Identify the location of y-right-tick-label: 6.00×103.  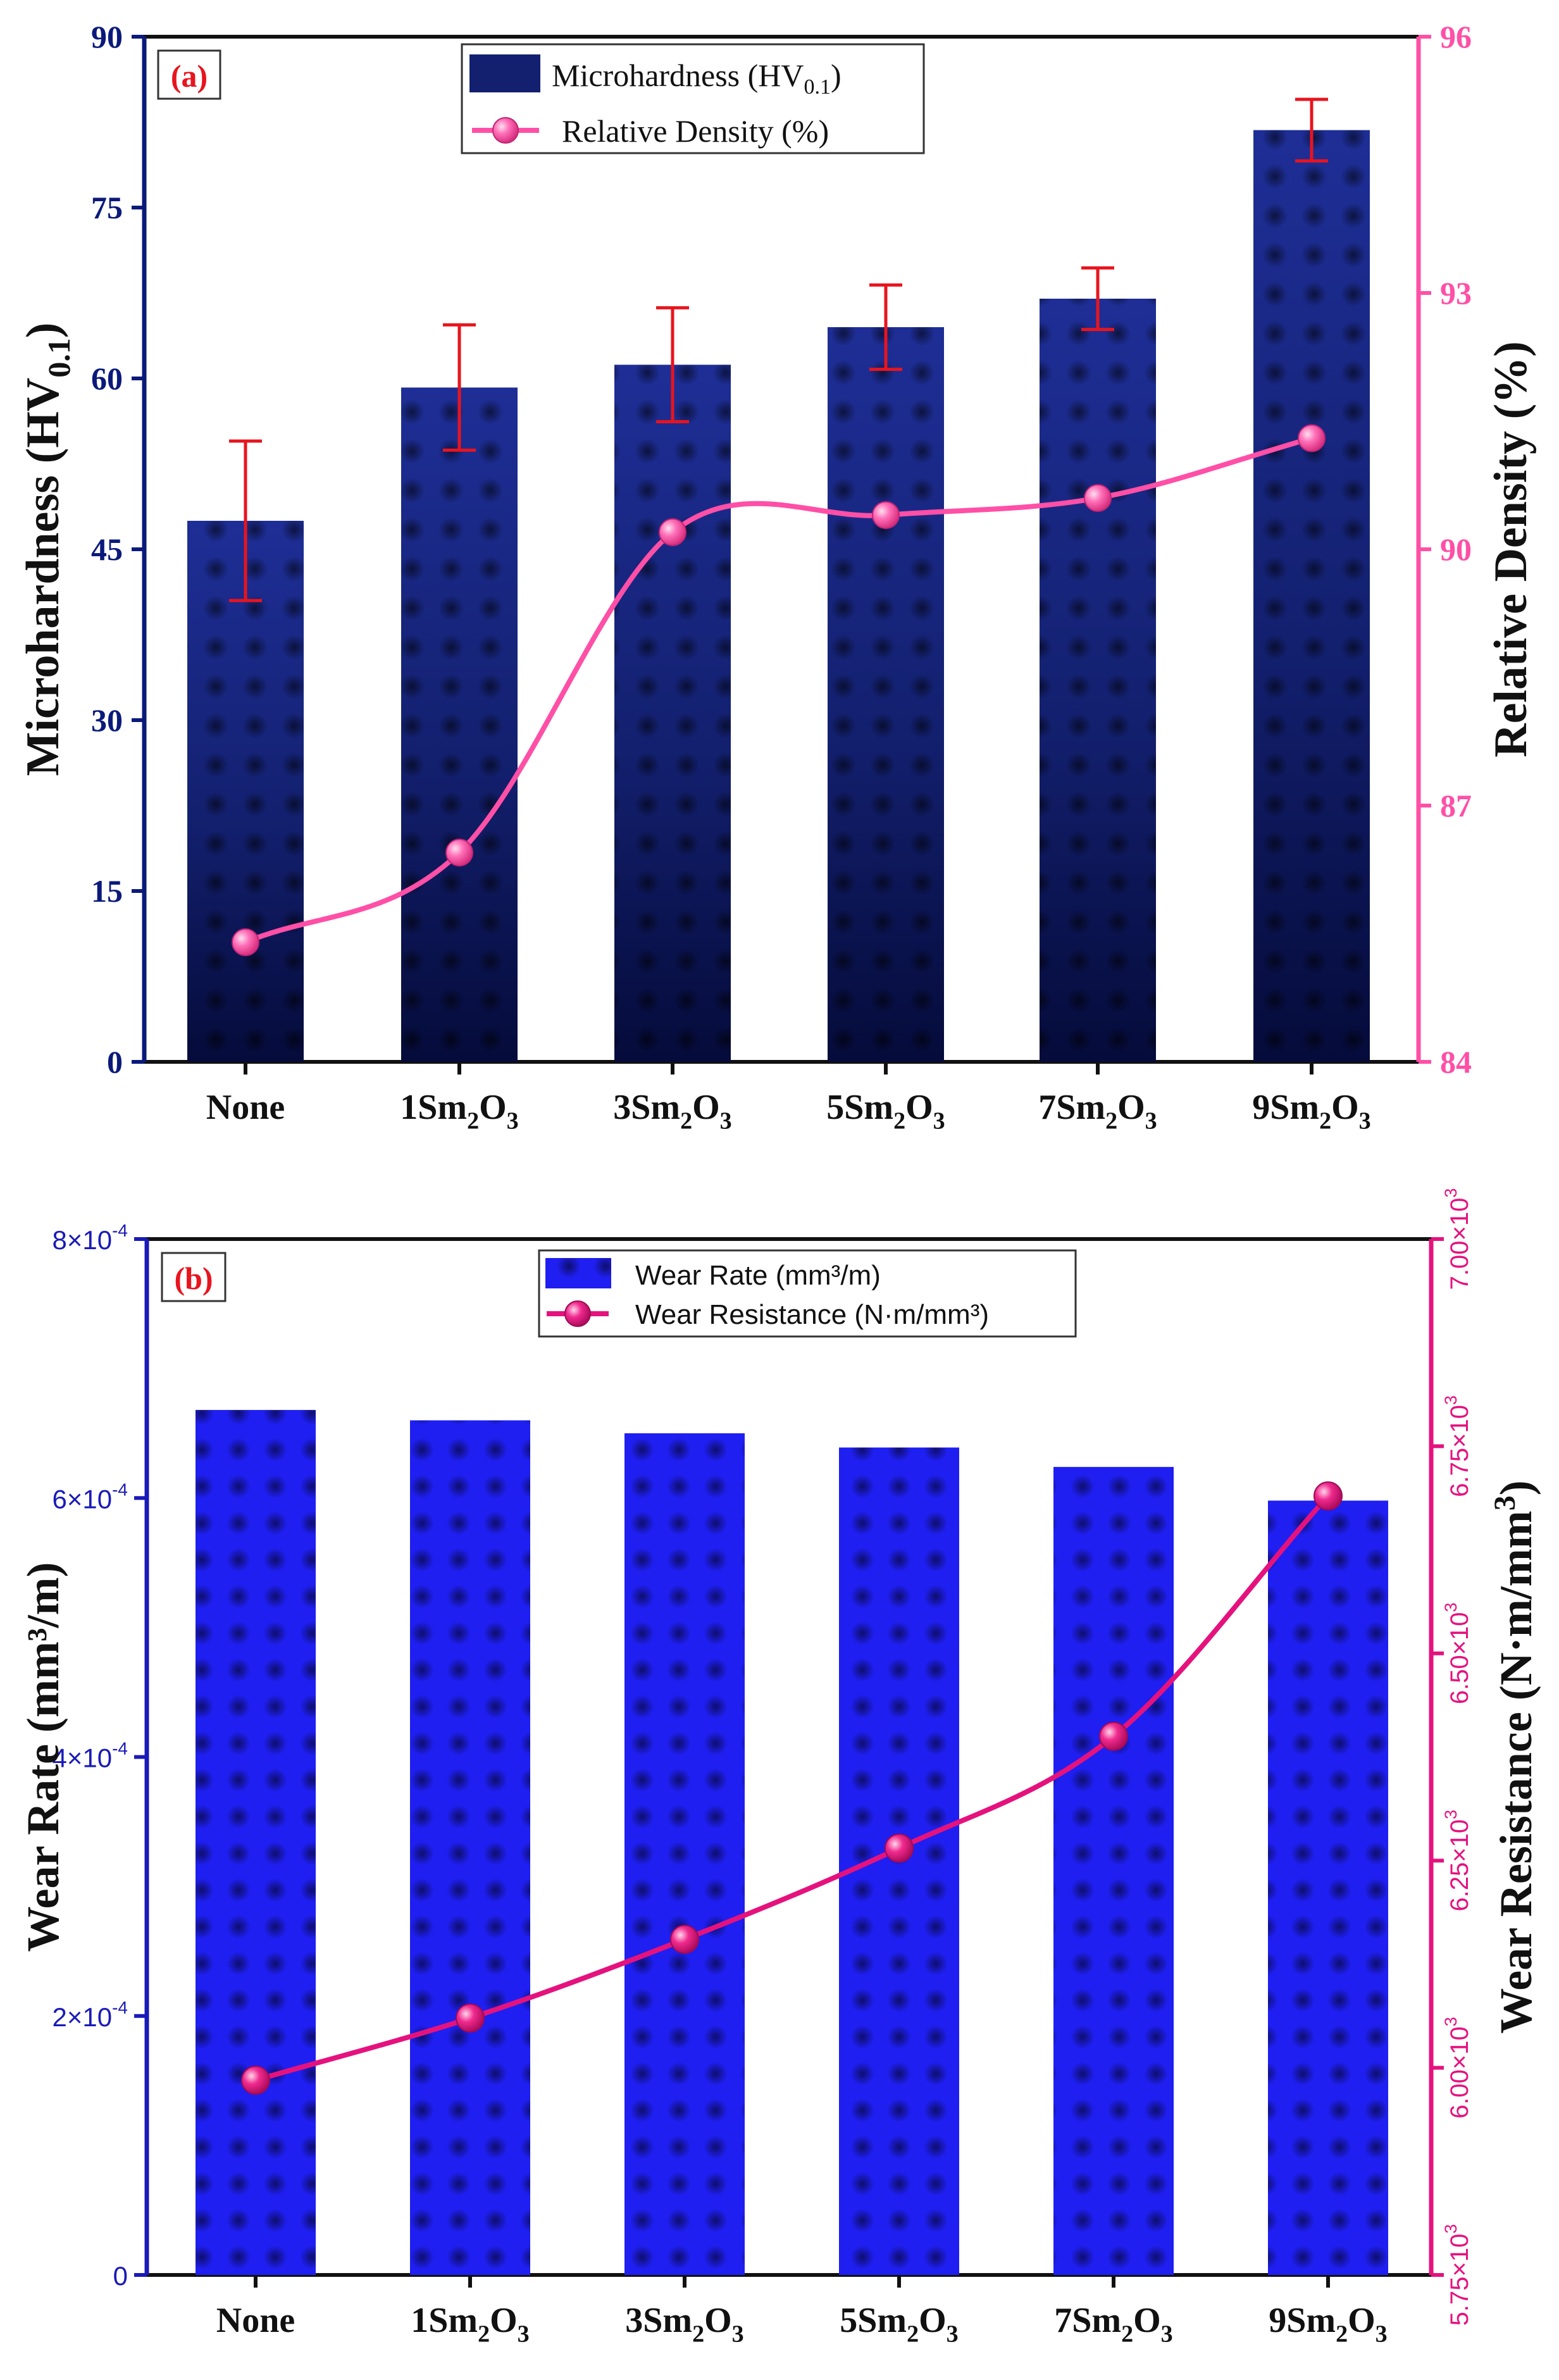
(1457, 2068).